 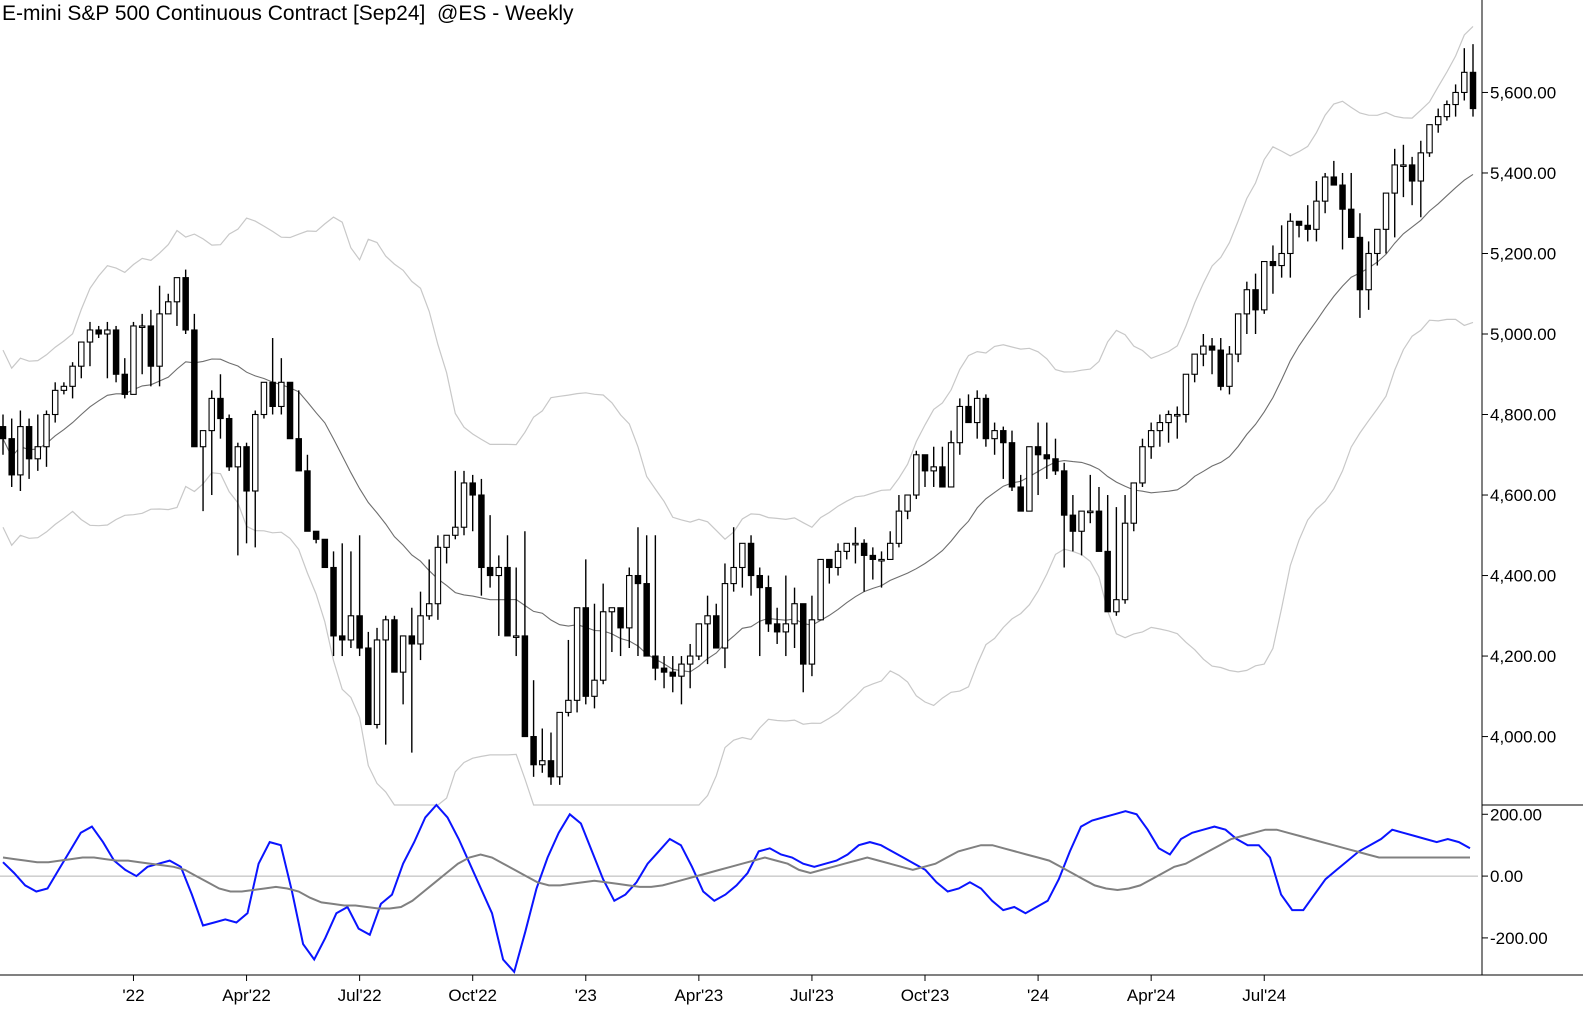 What do you see at coordinates (925, 995) in the screenshot?
I see `time-tick-label: Oct'23` at bounding box center [925, 995].